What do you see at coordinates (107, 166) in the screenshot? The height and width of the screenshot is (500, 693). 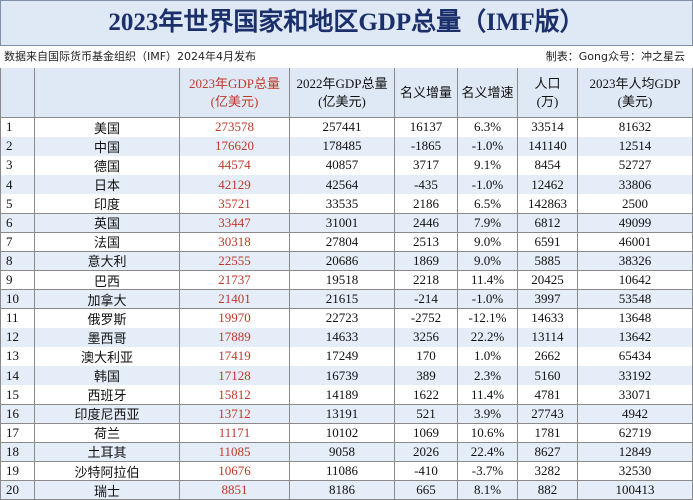 I see `cell: 德国` at bounding box center [107, 166].